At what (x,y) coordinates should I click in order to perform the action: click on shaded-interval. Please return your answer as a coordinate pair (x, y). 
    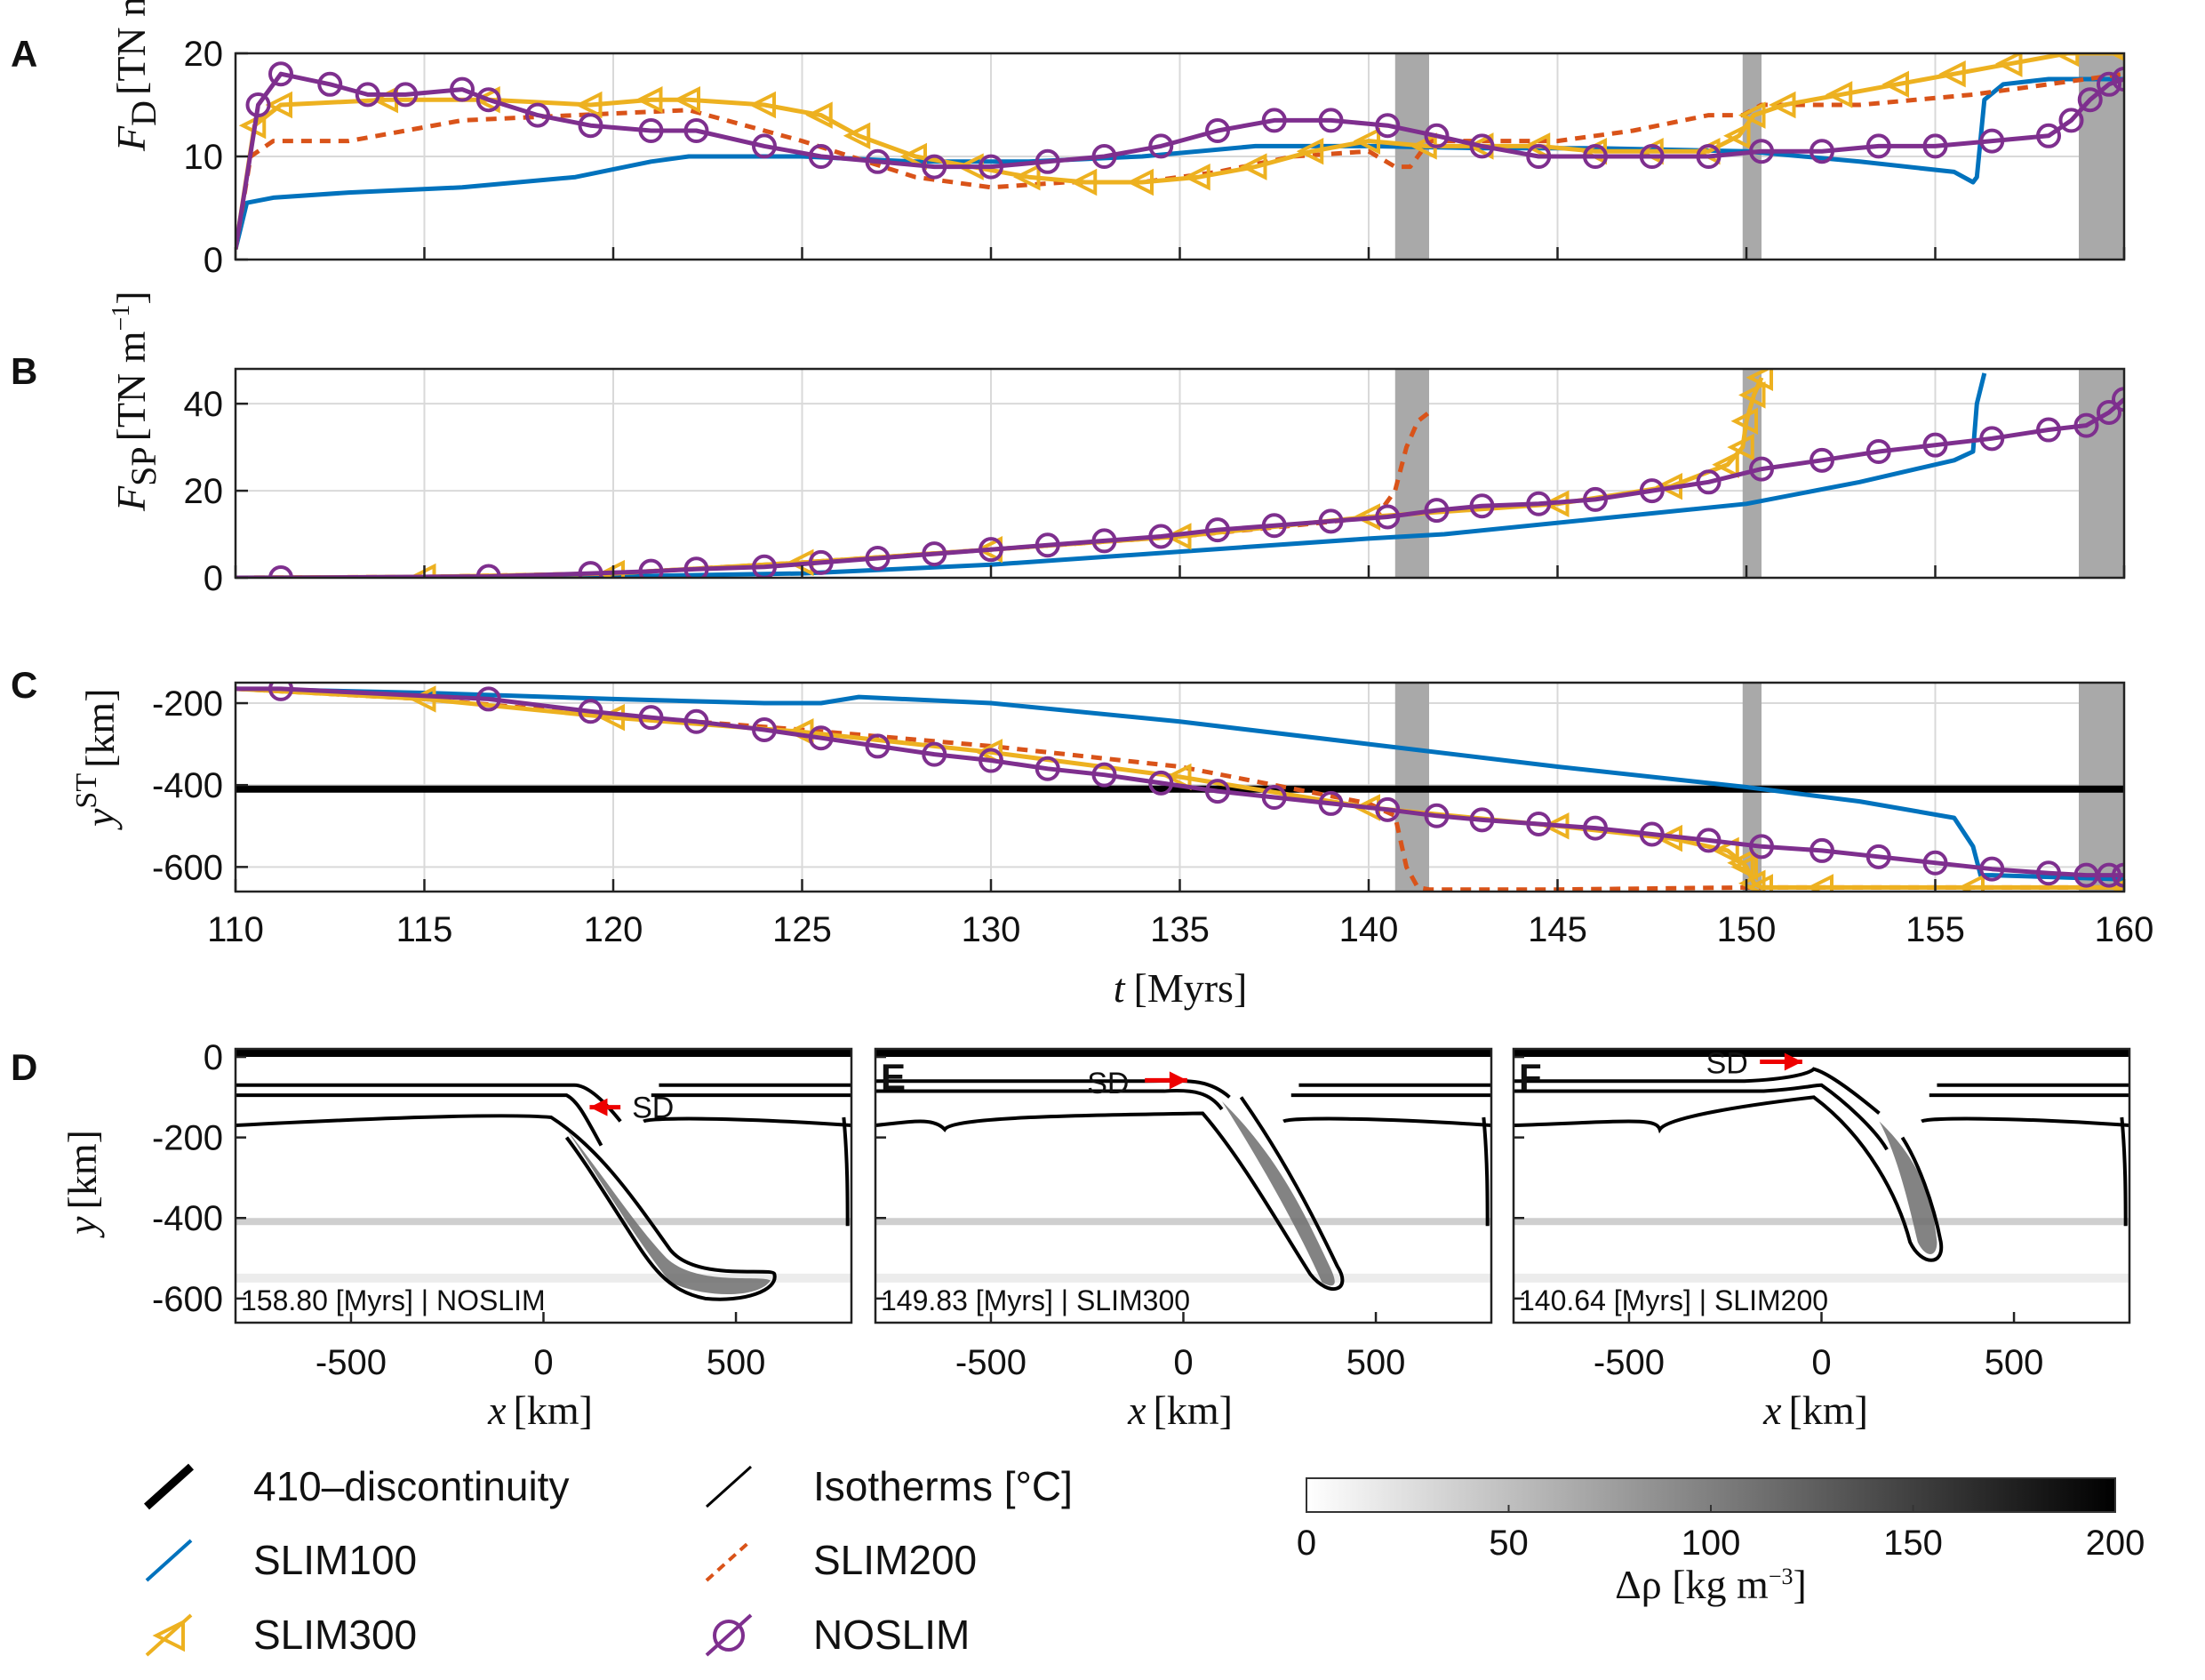
    Looking at the image, I should click on (2101, 156).